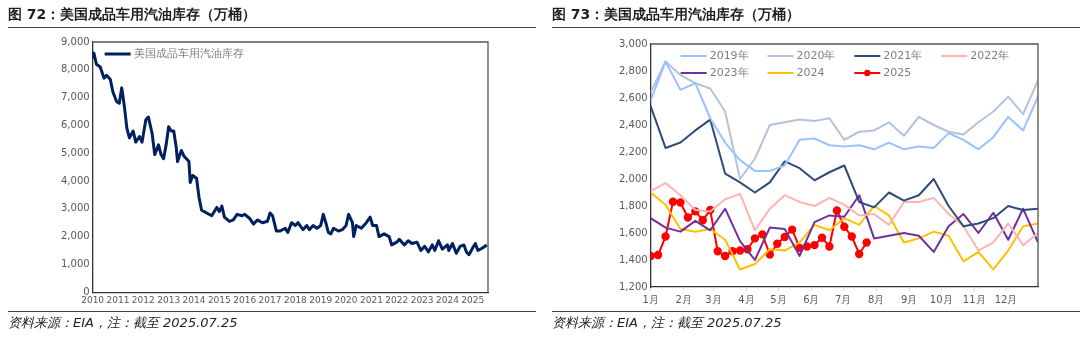 Image resolution: width=1088 pixels, height=343 pixels. What do you see at coordinates (75, 69) in the screenshot?
I see `y-tick-label: 8,000` at bounding box center [75, 69].